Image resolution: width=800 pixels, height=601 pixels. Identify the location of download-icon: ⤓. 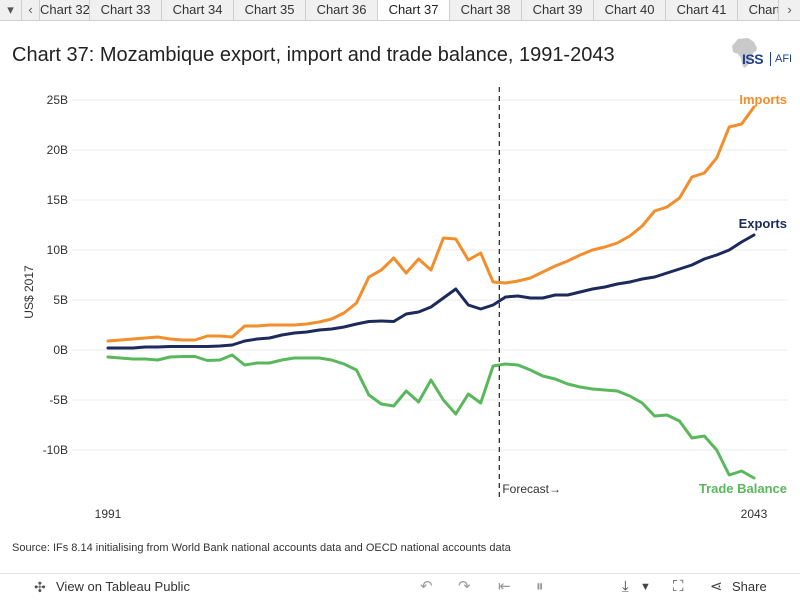
(625, 586).